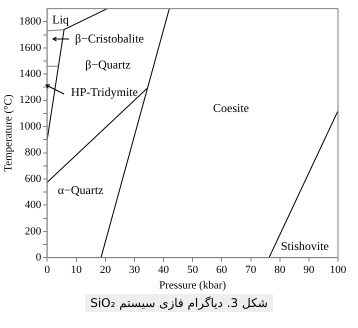 Image resolution: width=358 pixels, height=328 pixels. What do you see at coordinates (109, 39) in the screenshot?
I see `annotation: β−Cristobalite` at bounding box center [109, 39].